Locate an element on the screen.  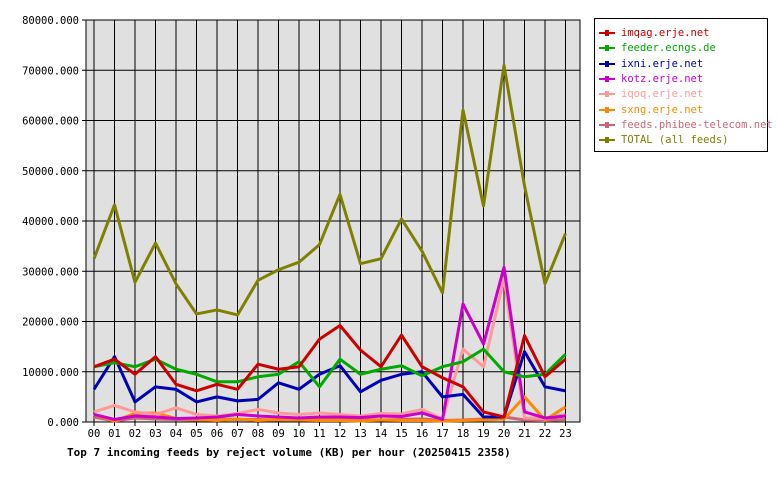
x-tick-label: 12 is located at coordinates (340, 434).